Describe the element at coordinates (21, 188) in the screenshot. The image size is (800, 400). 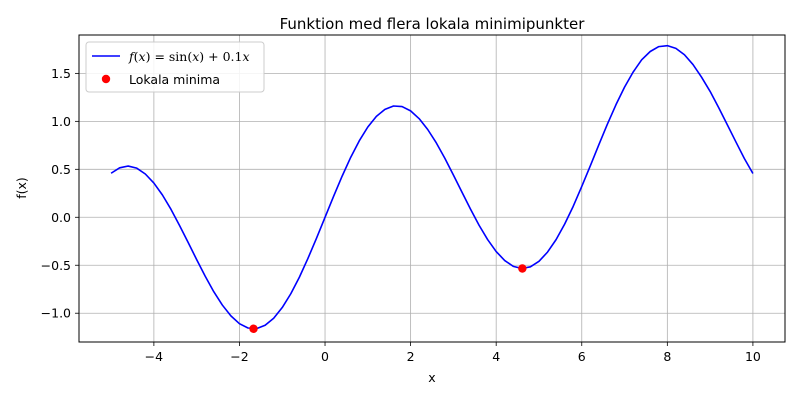
I see `y-axis-label: f(x)` at that location.